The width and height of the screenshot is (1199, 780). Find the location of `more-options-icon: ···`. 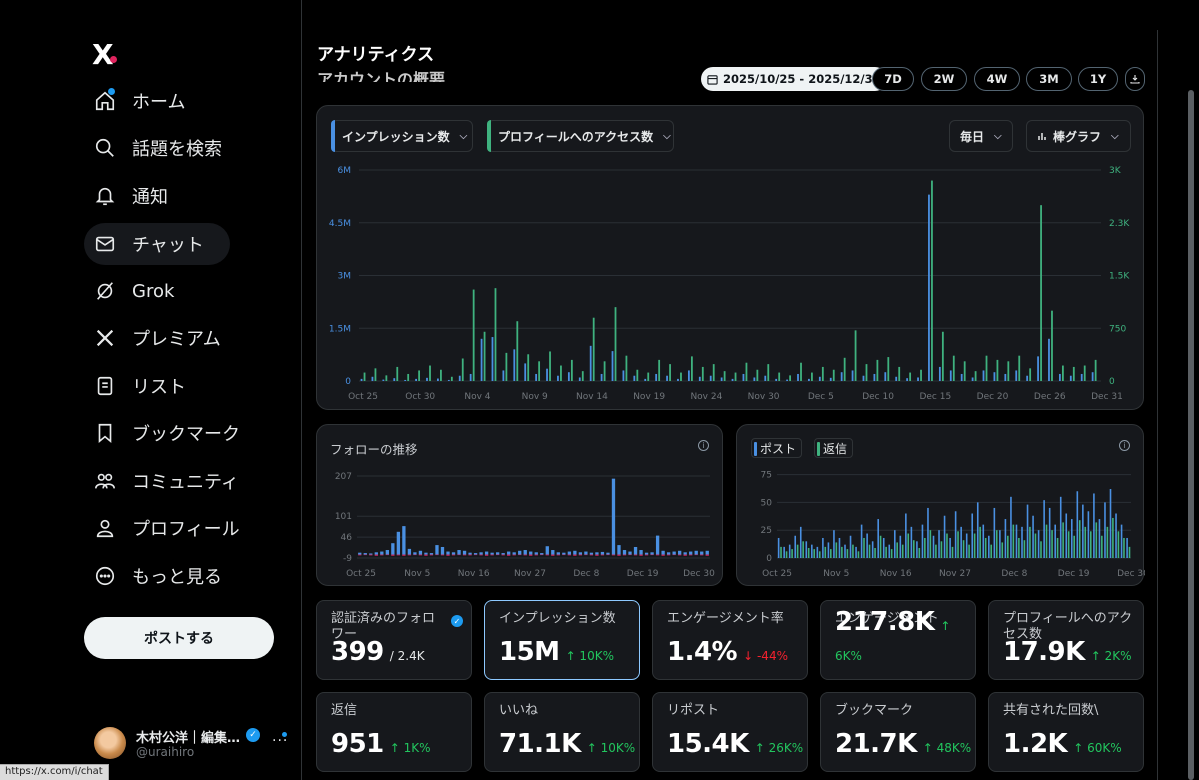

more-options-icon: ··· is located at coordinates (280, 741).